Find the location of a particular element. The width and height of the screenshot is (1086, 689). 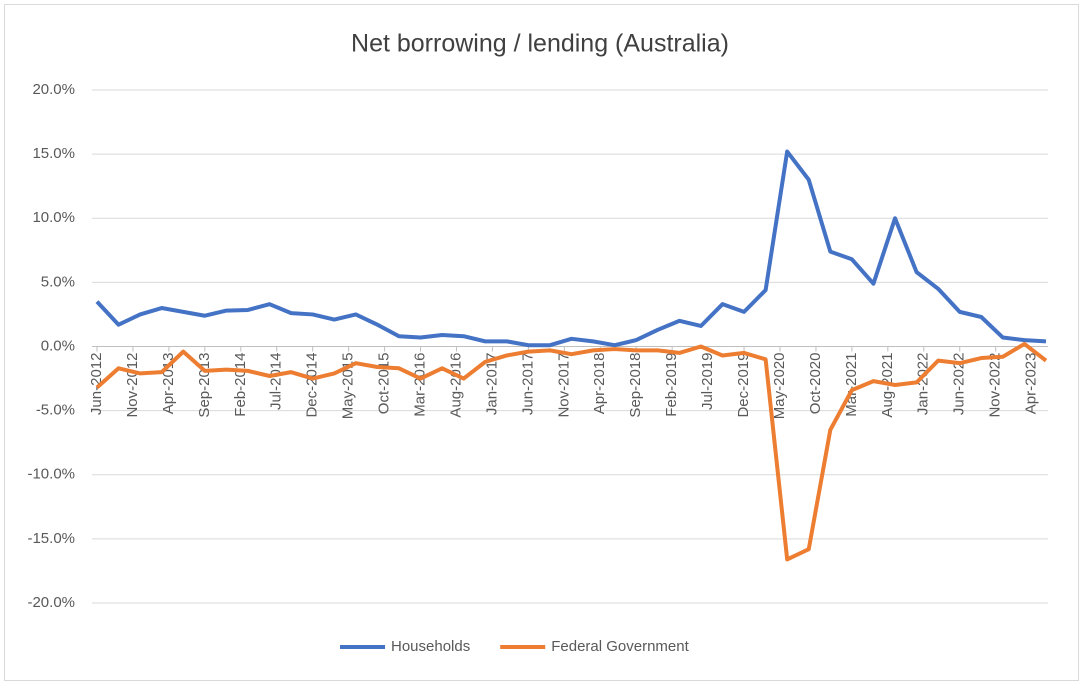

y-tick-label: 0.0% is located at coordinates (58, 345).